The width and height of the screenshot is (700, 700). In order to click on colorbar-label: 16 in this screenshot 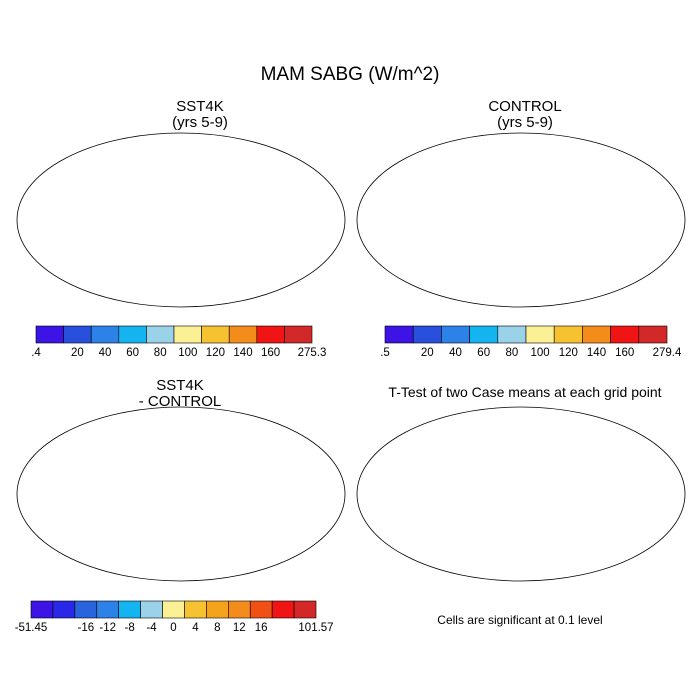, I will do `click(261, 628)`.